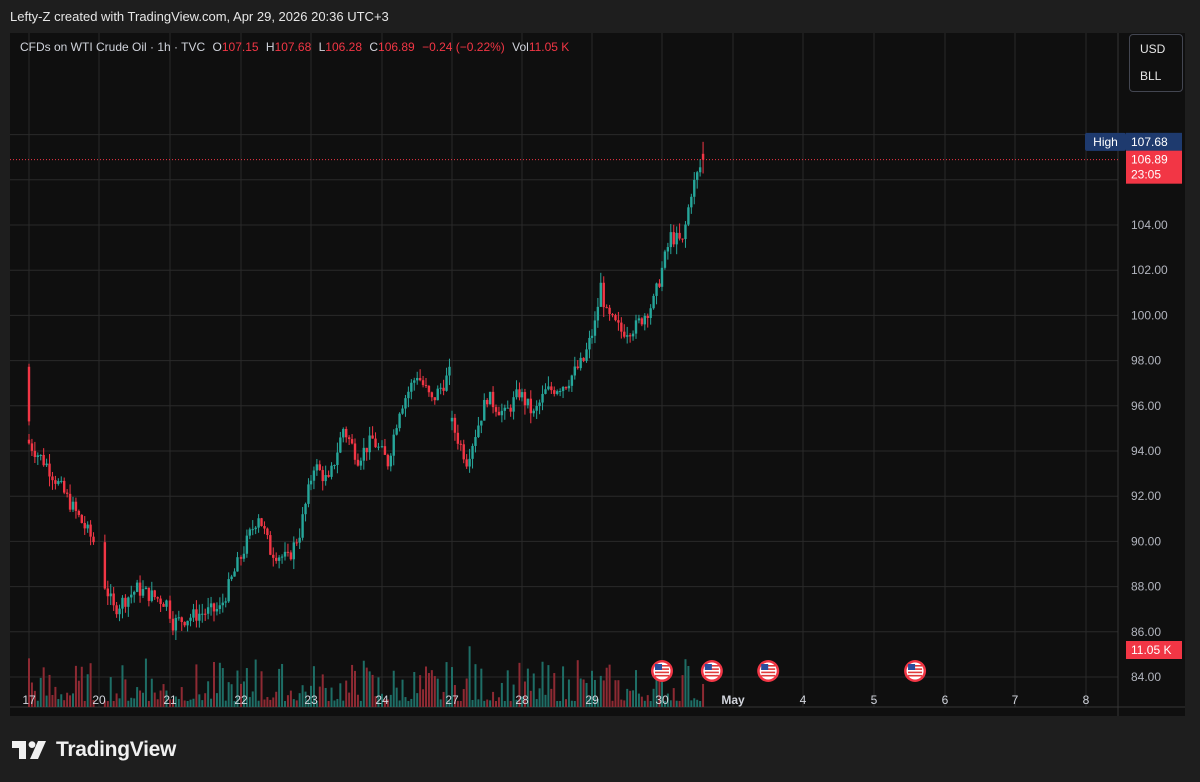 The width and height of the screenshot is (1200, 782). What do you see at coordinates (1146, 175) in the screenshot?
I see `bar-countdown: 23:05` at bounding box center [1146, 175].